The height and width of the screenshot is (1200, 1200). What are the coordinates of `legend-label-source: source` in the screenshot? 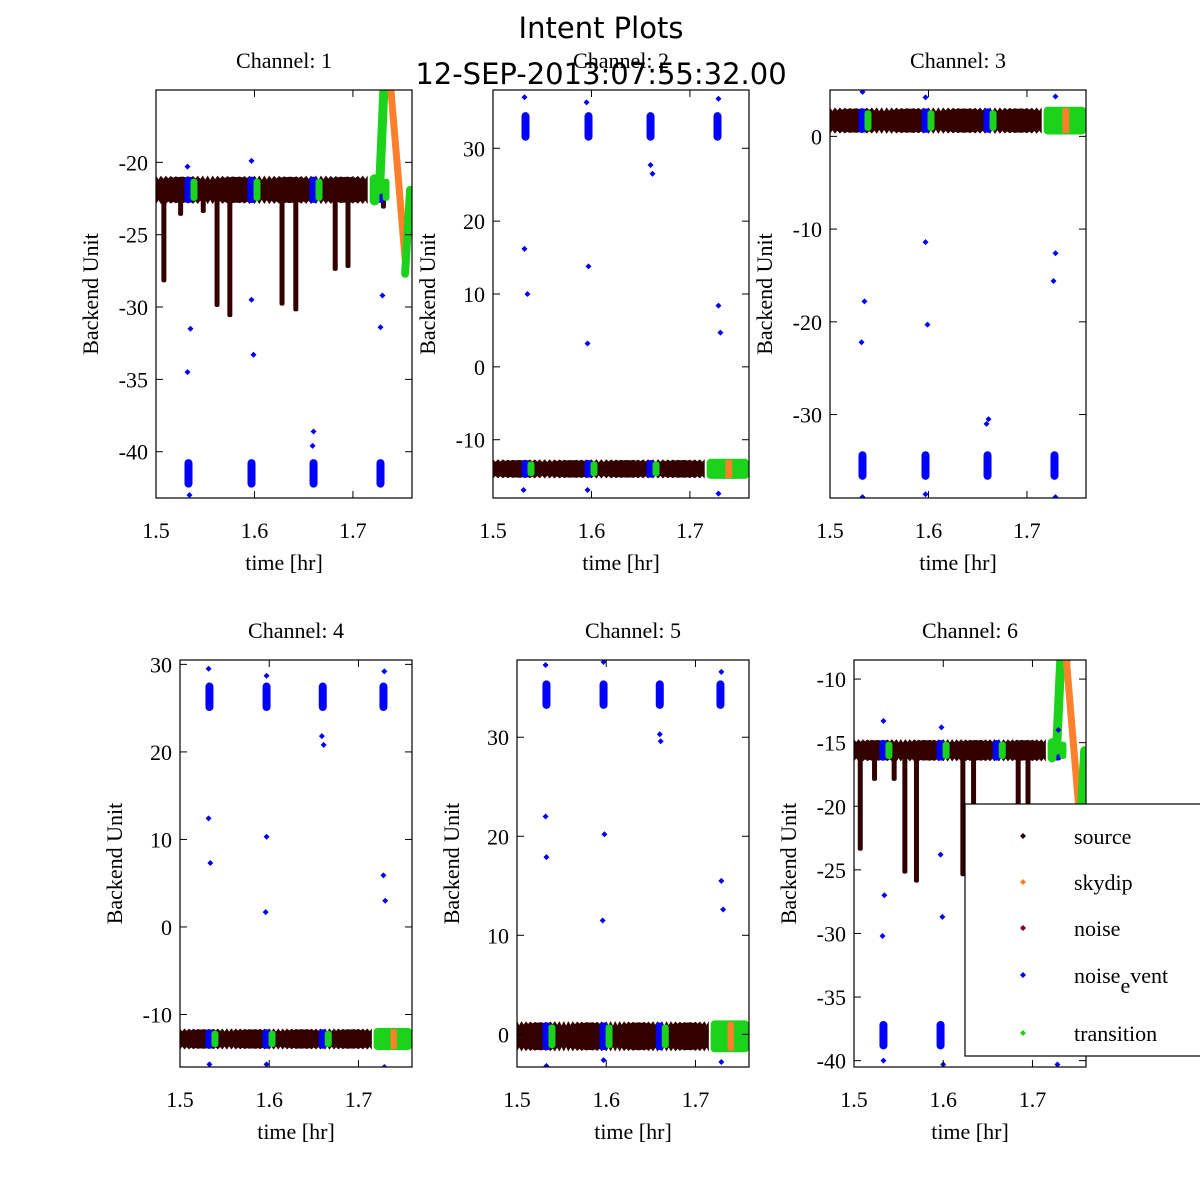 It's located at (1102, 836).